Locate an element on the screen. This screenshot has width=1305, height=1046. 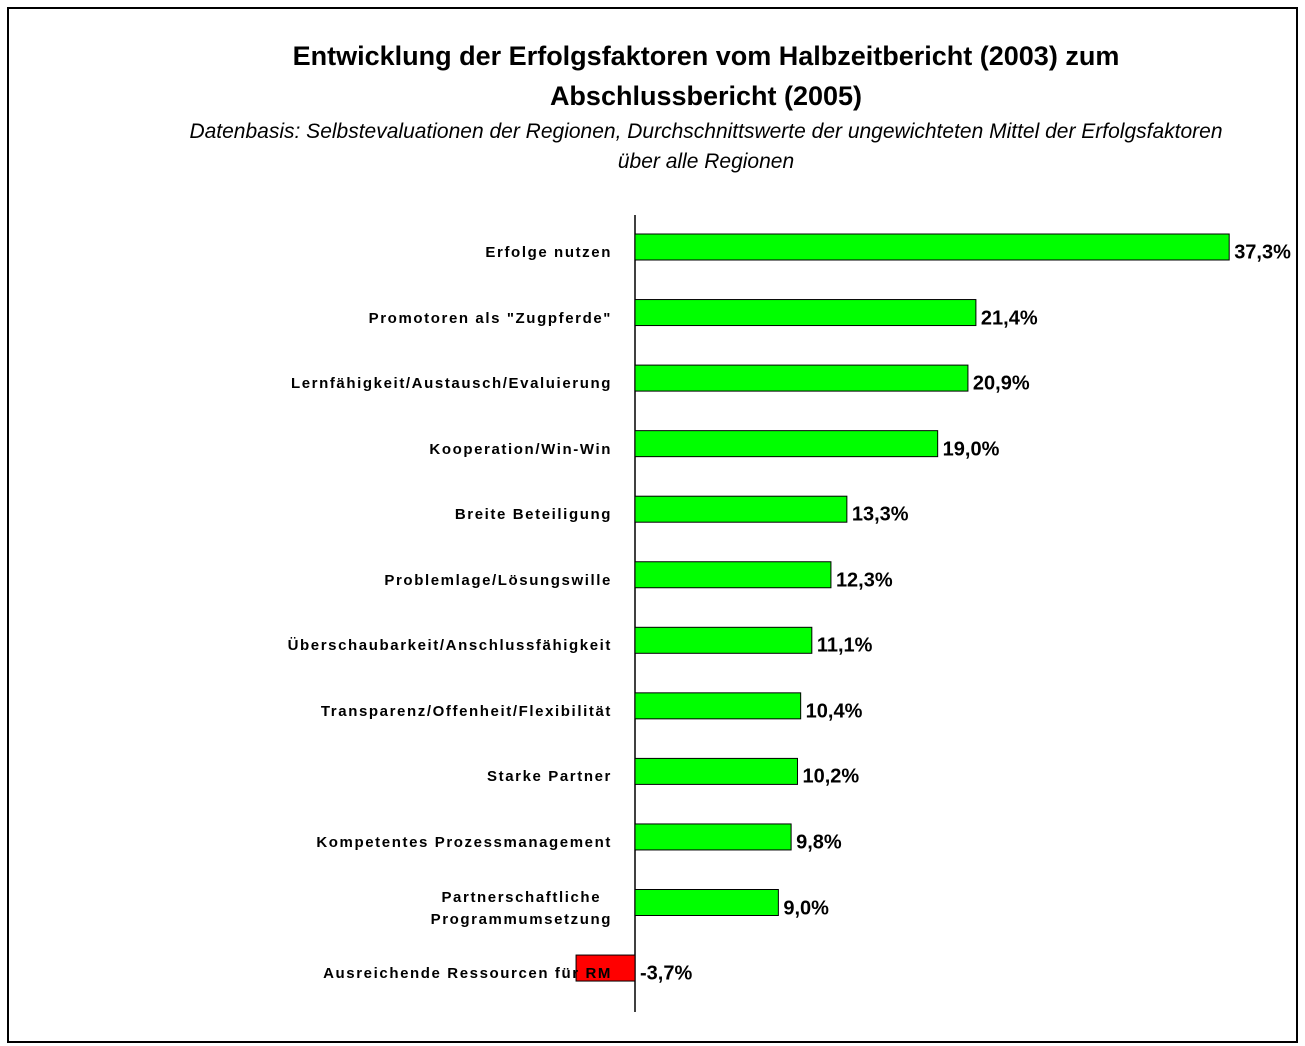
value-label: 10,2% is located at coordinates (831, 776).